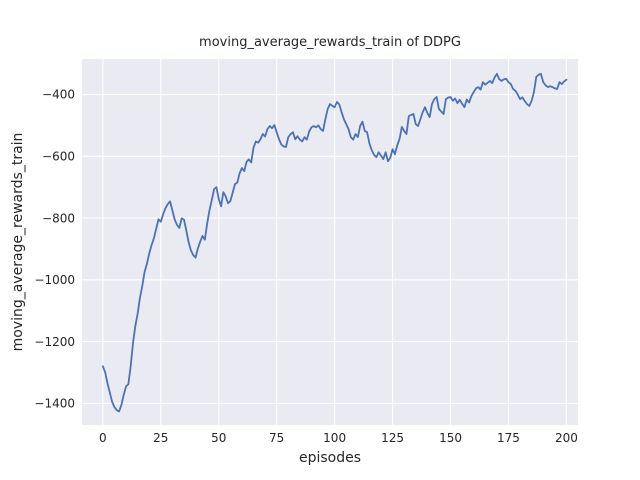 Image resolution: width=640 pixels, height=480 pixels. What do you see at coordinates (330, 42) in the screenshot?
I see `chart-title: moving_average_rewards_train of DDPG` at bounding box center [330, 42].